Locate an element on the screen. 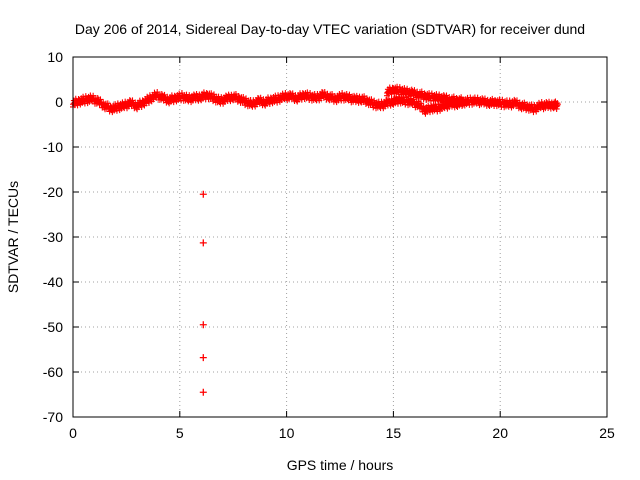  x-tick-label: 5 is located at coordinates (180, 433).